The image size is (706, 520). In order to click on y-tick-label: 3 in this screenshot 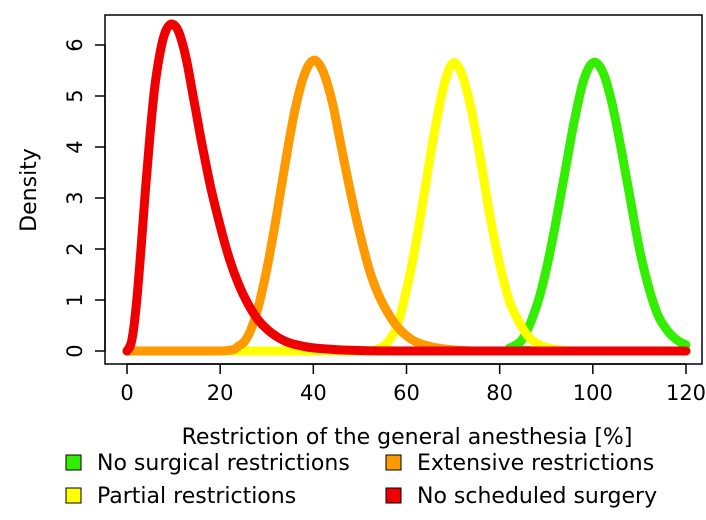, I will do `click(75, 197)`.